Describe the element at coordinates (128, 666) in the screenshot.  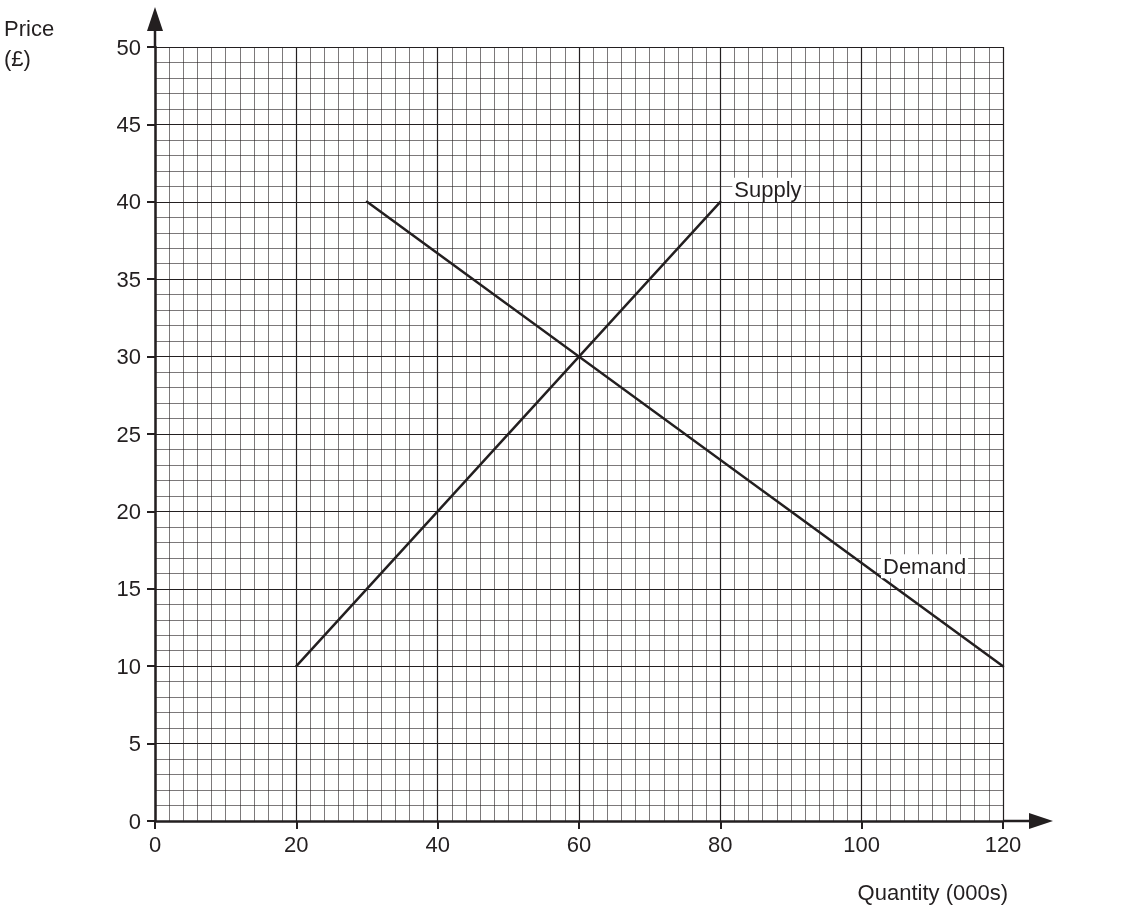
I see `y-tick-label: 10` at that location.